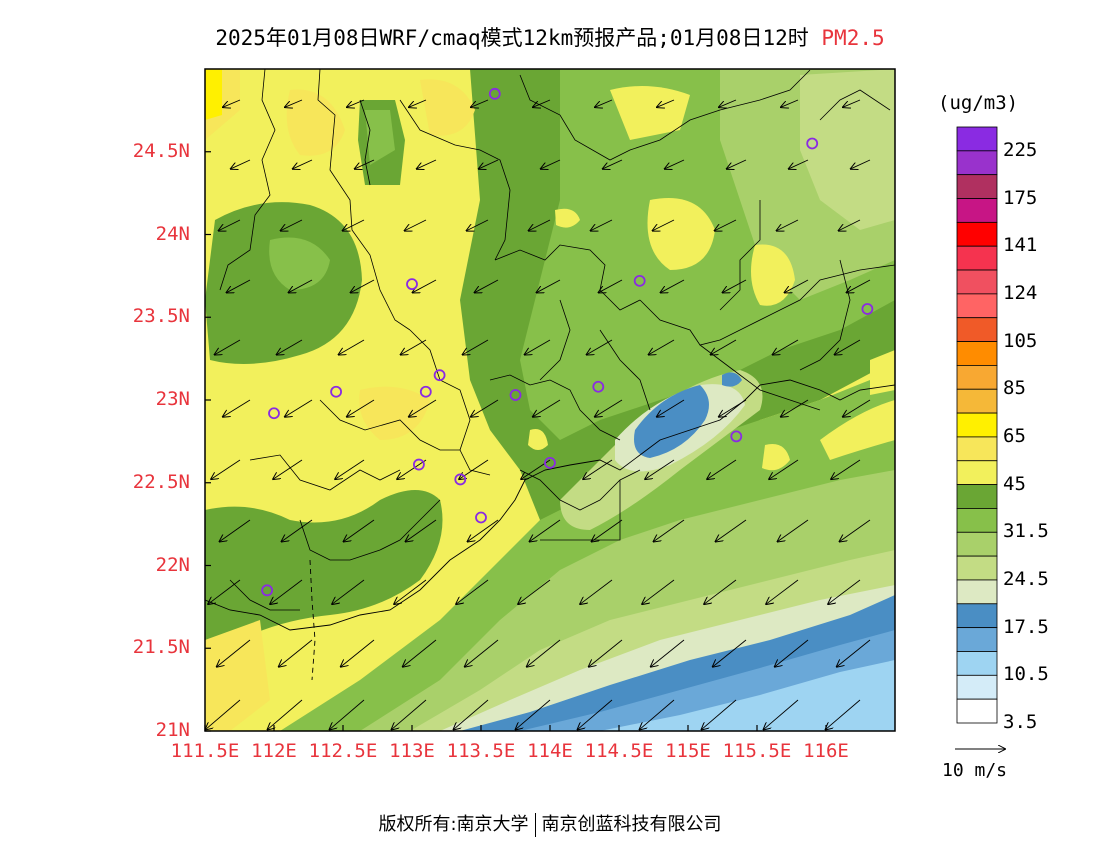  I want to click on lon-tick-label: 113.5E, so click(481, 751).